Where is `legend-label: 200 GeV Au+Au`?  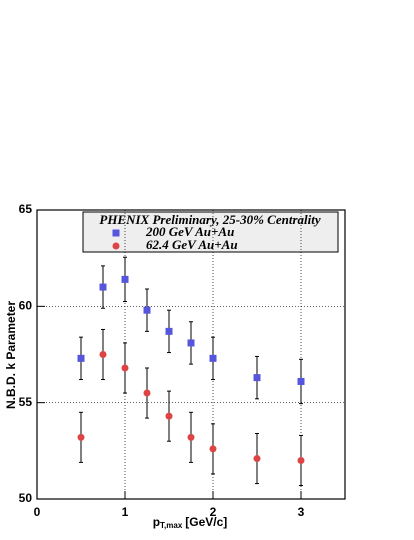
legend-label: 200 GeV Au+Au is located at coordinates (189, 231).